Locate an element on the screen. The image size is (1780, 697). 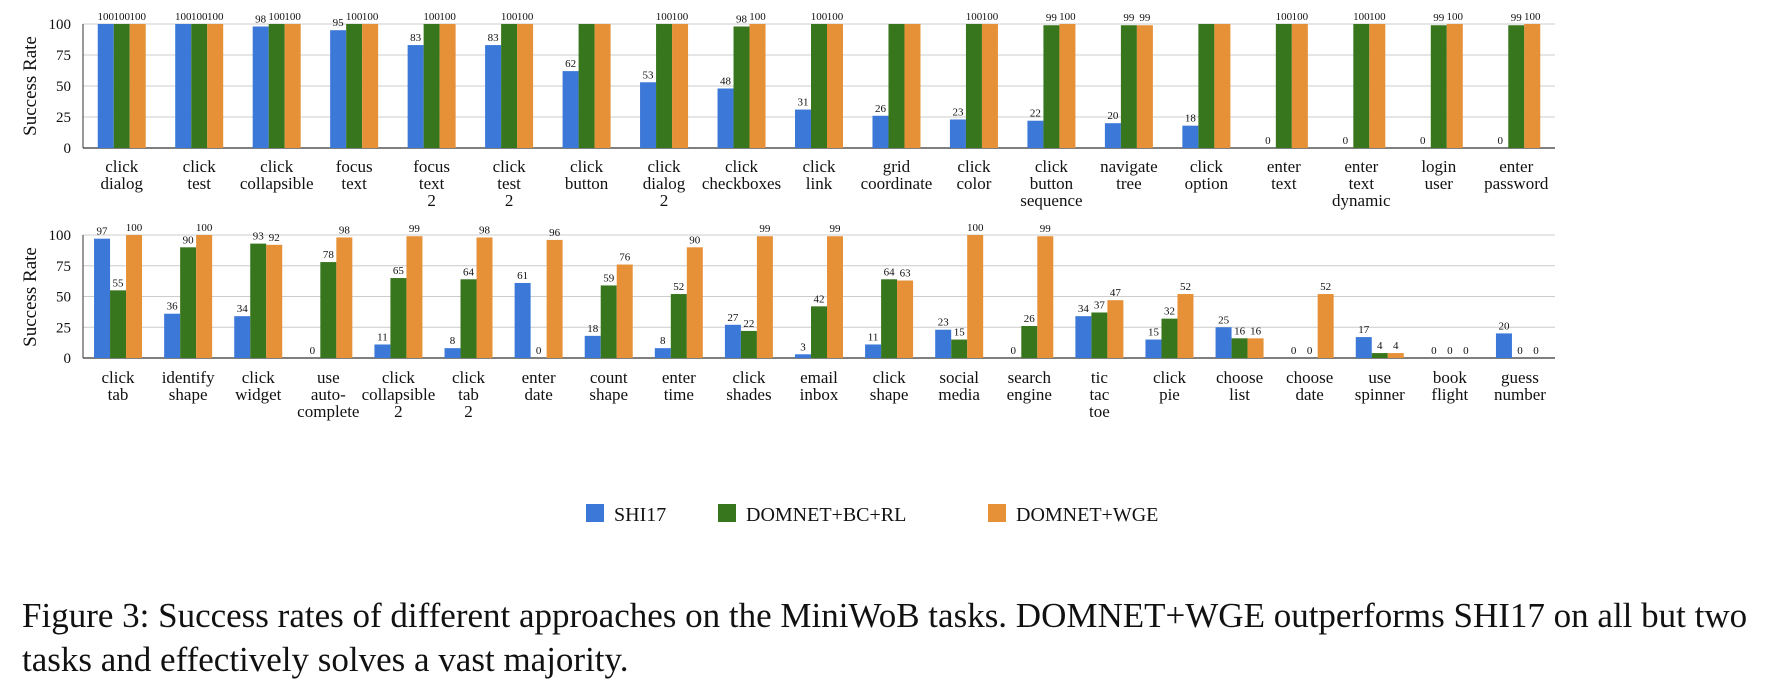
data-label: 93 is located at coordinates (259, 237).